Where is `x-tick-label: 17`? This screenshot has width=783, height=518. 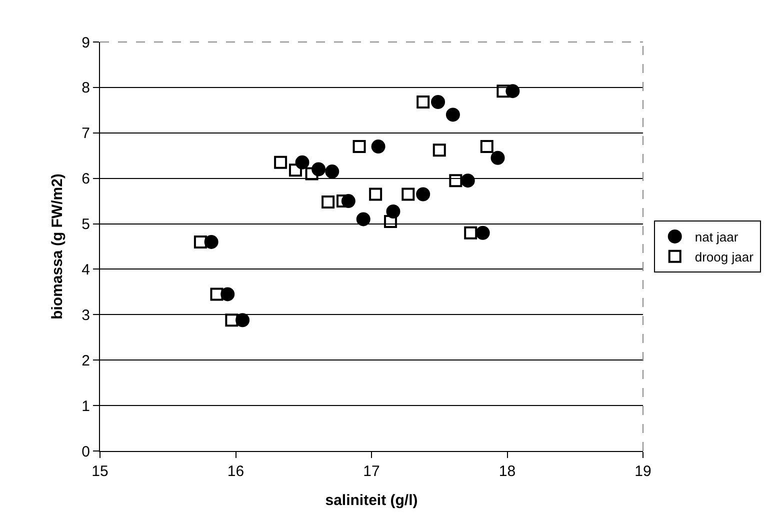 x-tick-label: 17 is located at coordinates (371, 471).